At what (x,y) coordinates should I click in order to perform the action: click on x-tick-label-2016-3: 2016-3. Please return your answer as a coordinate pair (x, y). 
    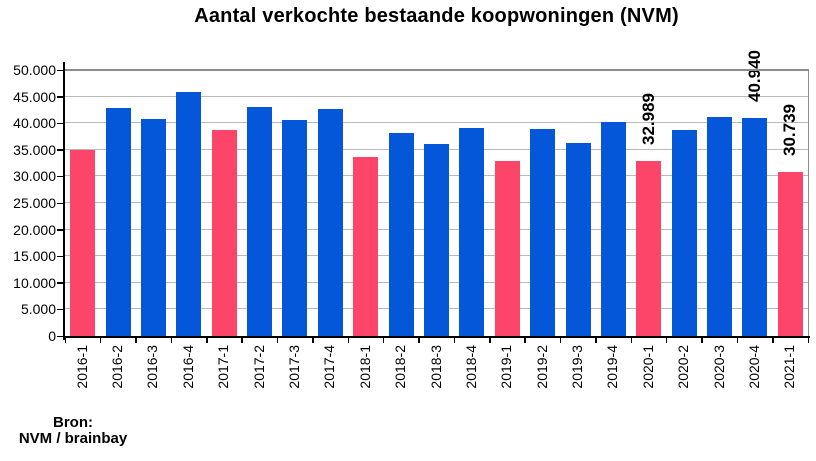
    Looking at the image, I should click on (152, 367).